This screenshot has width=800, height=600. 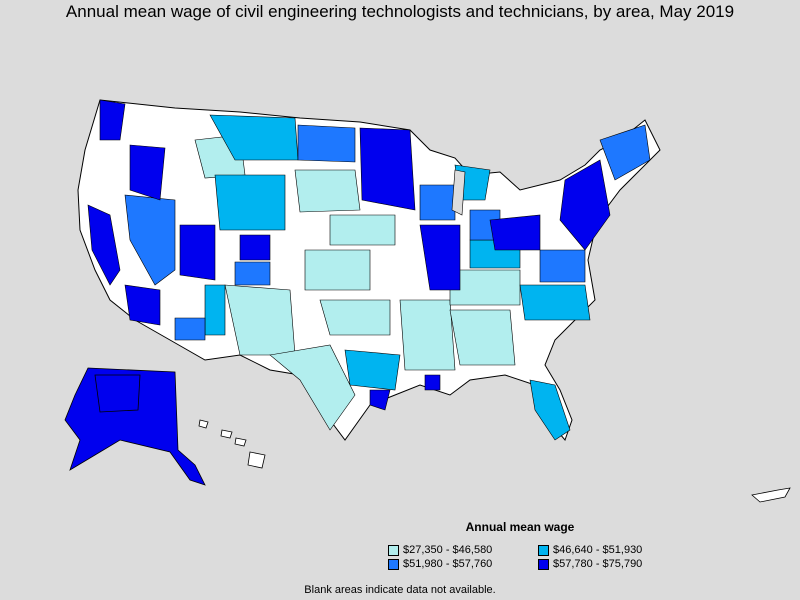 What do you see at coordinates (250, 202) in the screenshot?
I see `area-wyoming` at bounding box center [250, 202].